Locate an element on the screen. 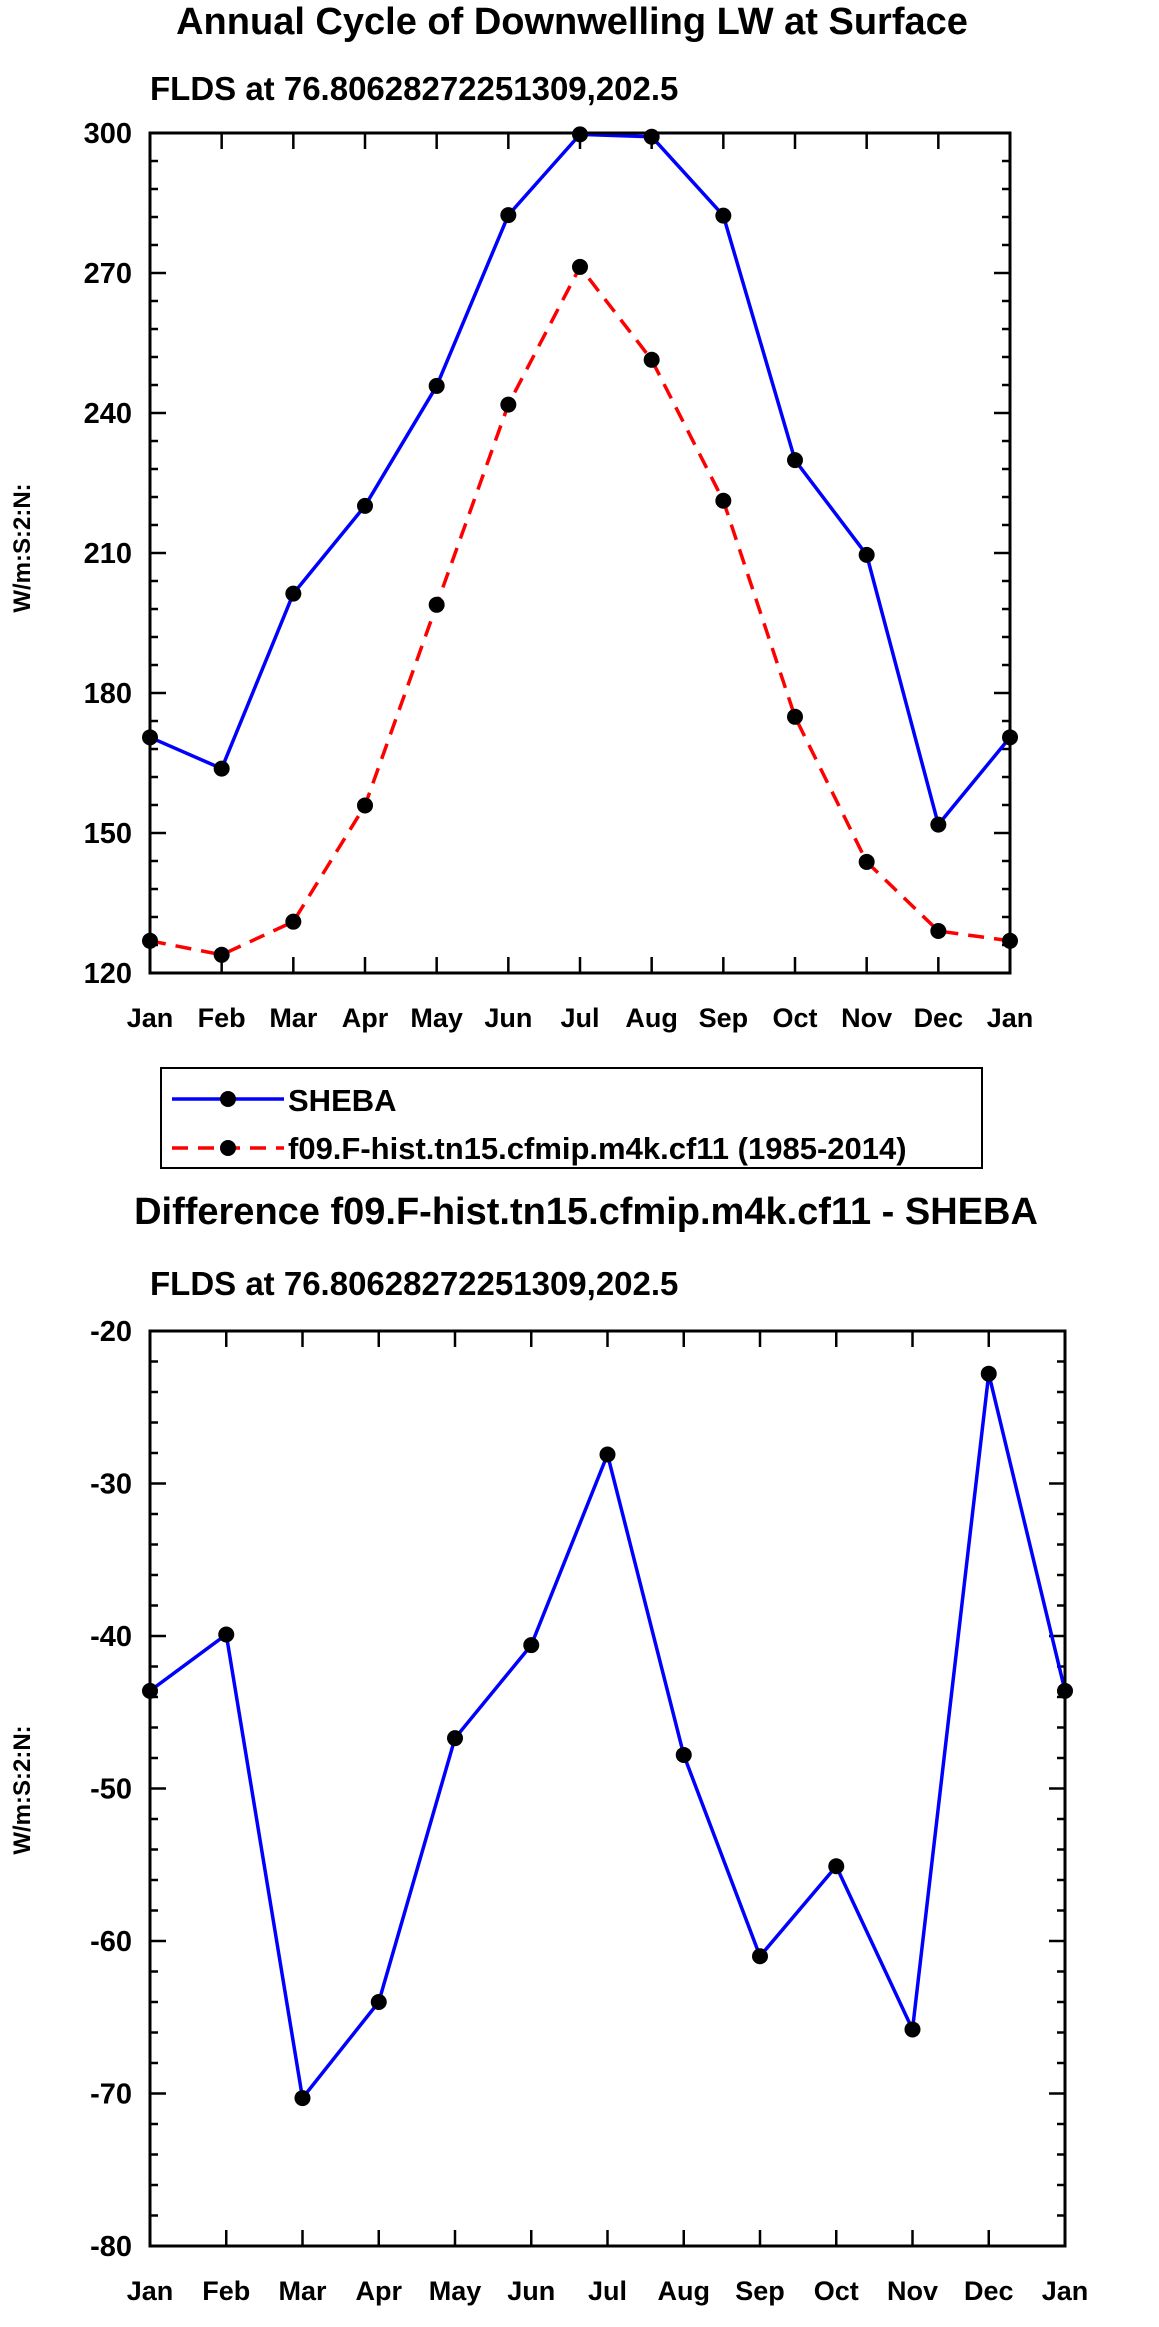 Image resolution: width=1159 pixels, height=2327 pixels. chart1-ytick-label: 120 is located at coordinates (108, 974).